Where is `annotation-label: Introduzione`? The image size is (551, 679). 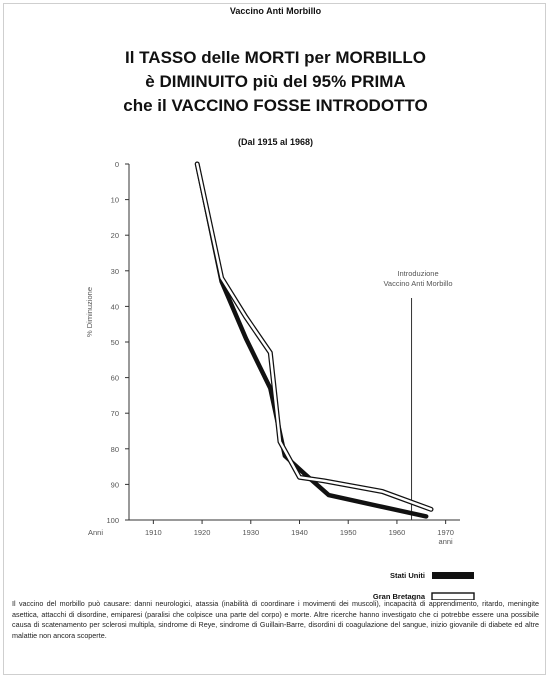 annotation-label: Introduzione is located at coordinates (417, 273).